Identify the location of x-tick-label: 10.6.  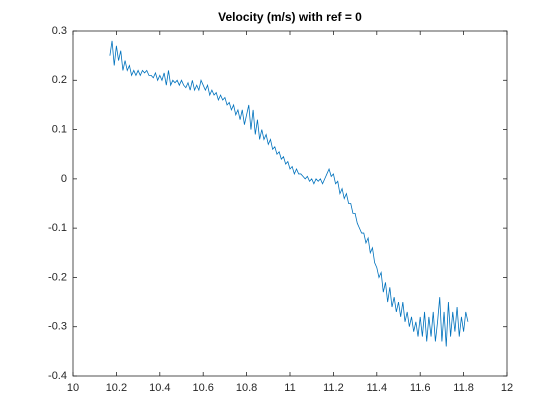
(202, 388).